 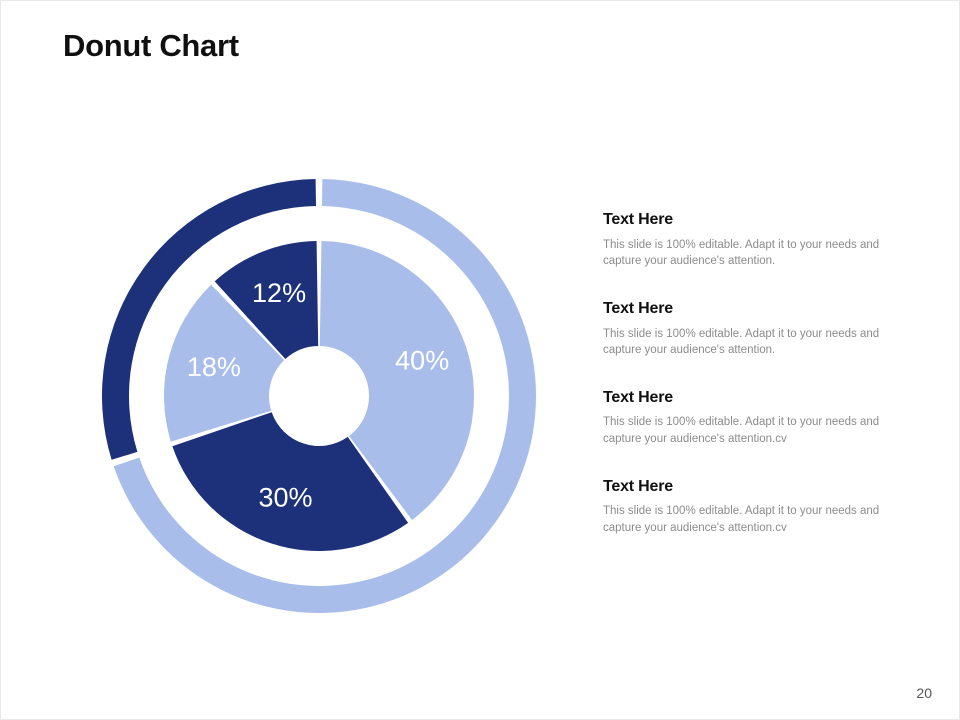 I want to click on slice-label: 12%, so click(x=279, y=293).